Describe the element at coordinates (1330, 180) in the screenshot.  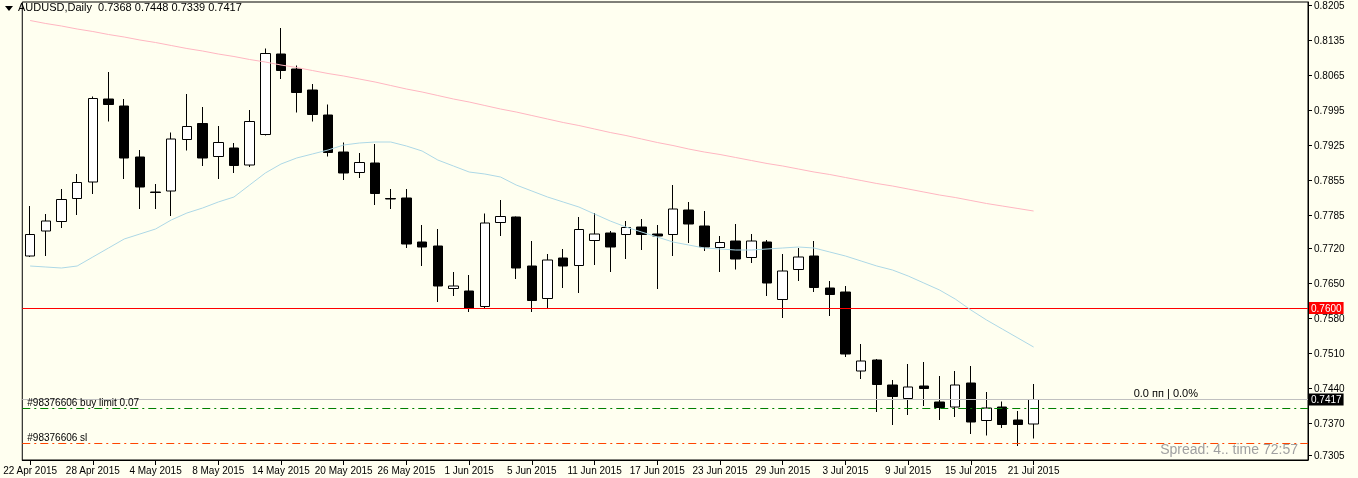
I see `y-tick-label: 0.7855` at that location.